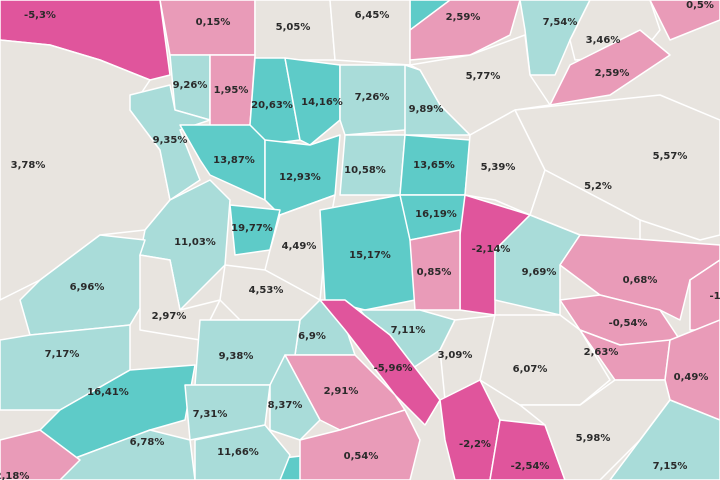 The image size is (720, 480). I want to click on region-label: 5,05%, so click(293, 27).